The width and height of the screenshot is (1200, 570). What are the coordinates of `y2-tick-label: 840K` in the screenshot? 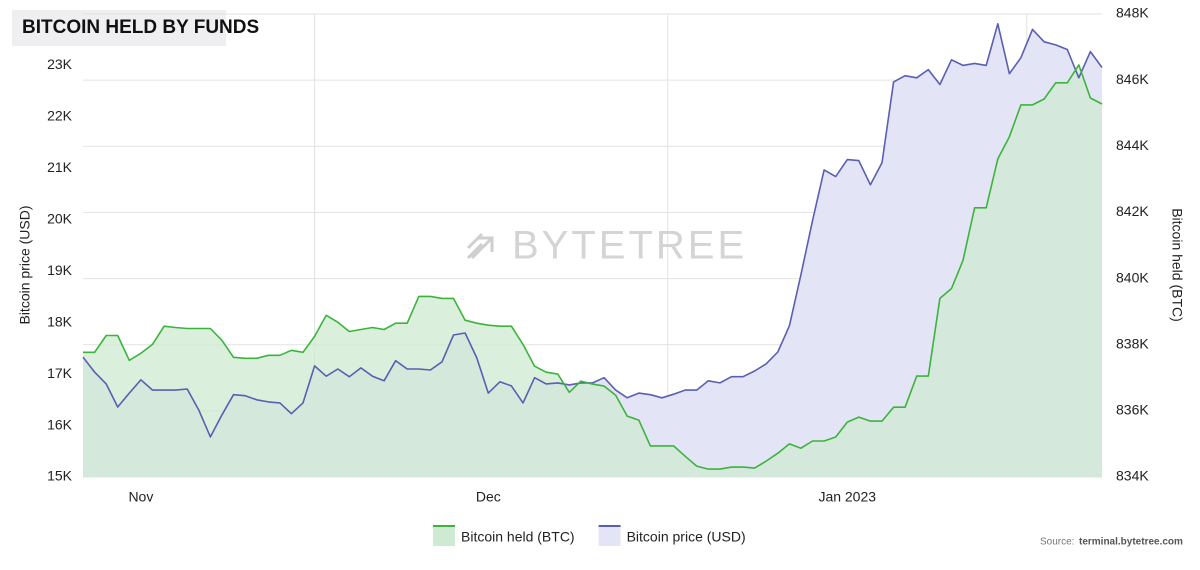 It's located at (1132, 277).